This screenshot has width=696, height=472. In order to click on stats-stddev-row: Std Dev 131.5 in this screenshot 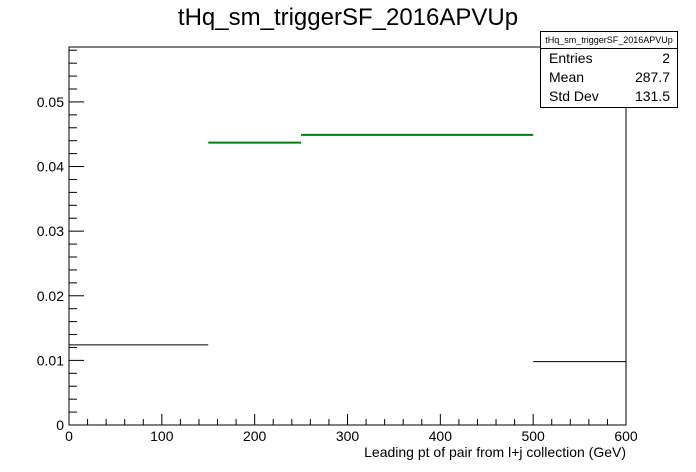, I will do `click(609, 96)`.